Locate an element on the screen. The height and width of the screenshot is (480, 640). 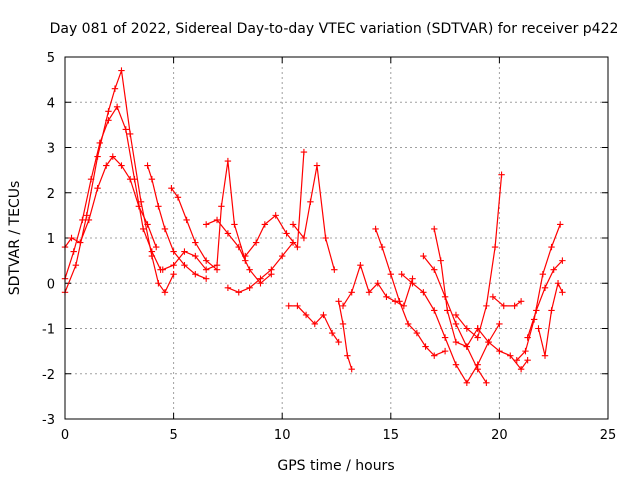
series-sat-t is located at coordinates (507, 301).